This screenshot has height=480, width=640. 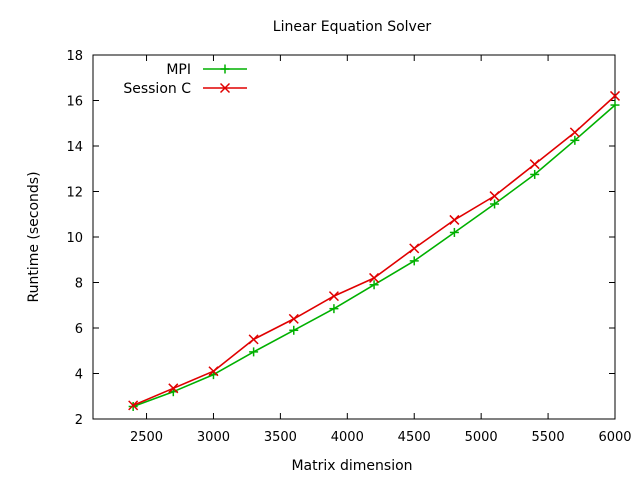 What do you see at coordinates (213, 437) in the screenshot?
I see `x-tick-label: 3000` at bounding box center [213, 437].